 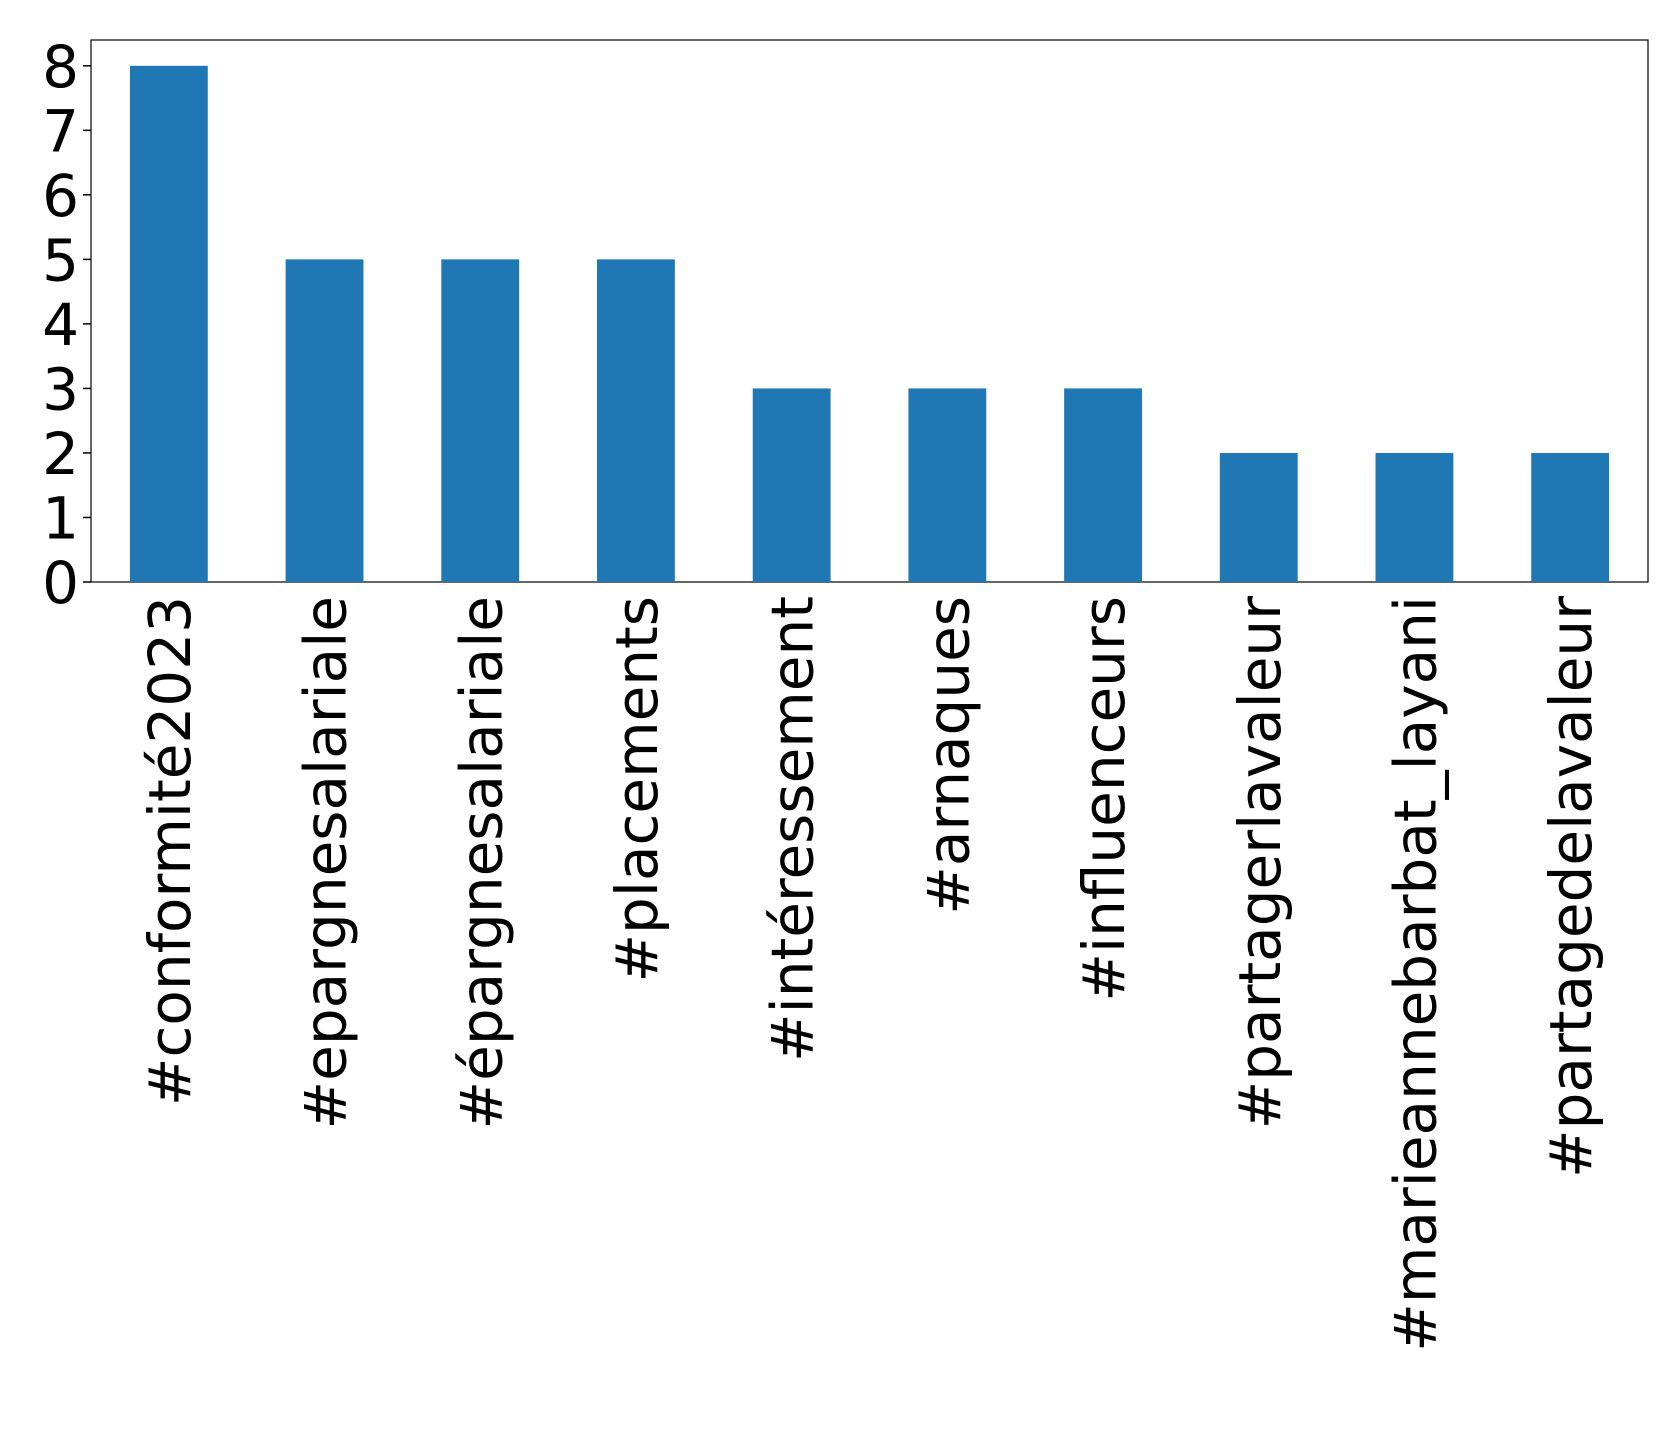 What do you see at coordinates (637, 789) in the screenshot?
I see `x-tick-label: #placements` at bounding box center [637, 789].